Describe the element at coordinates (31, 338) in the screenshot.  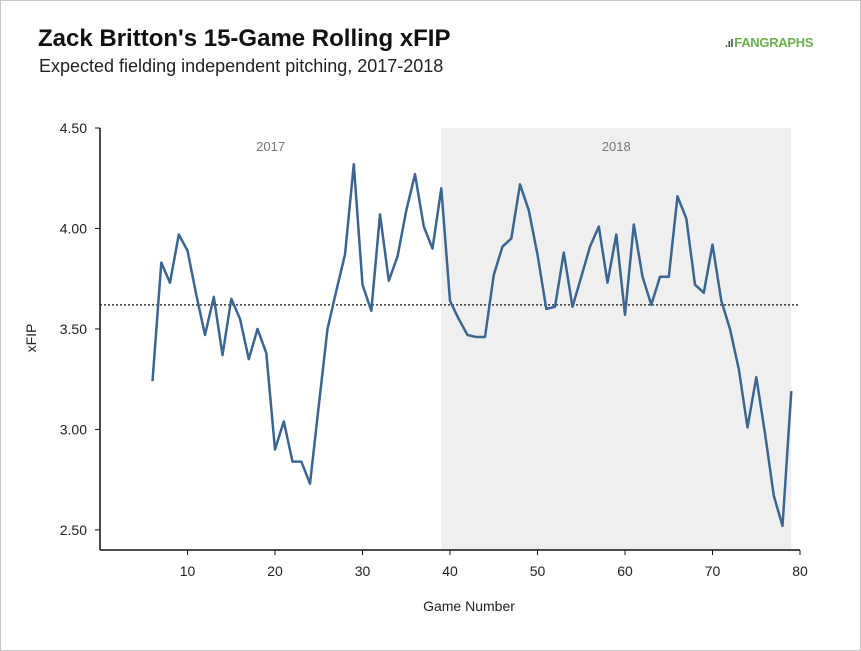
I see `y-axis-title: xFIP` at that location.